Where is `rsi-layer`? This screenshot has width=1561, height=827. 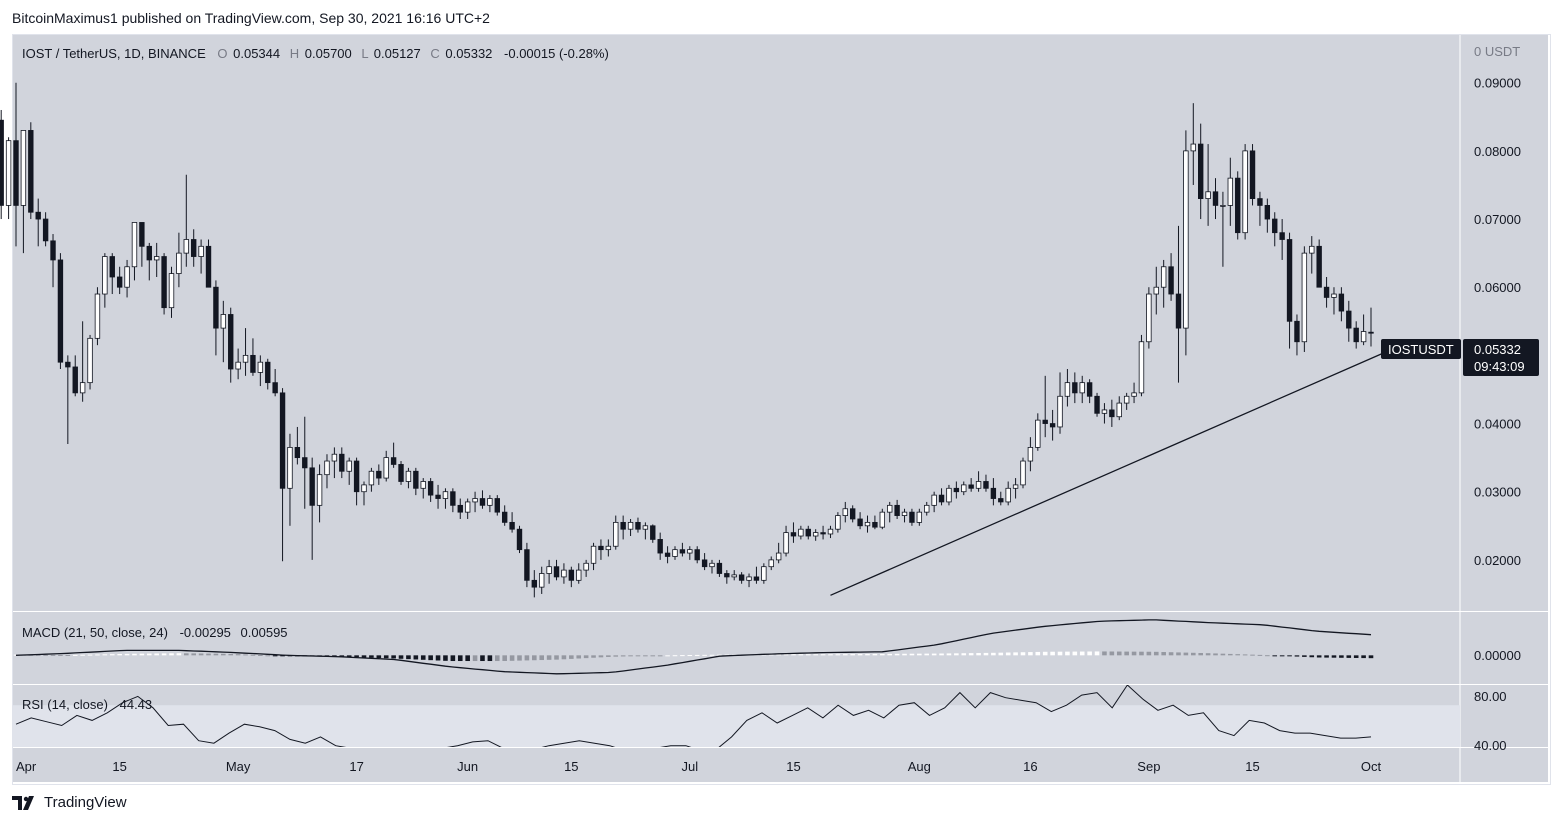
rsi-layer is located at coordinates (693, 716).